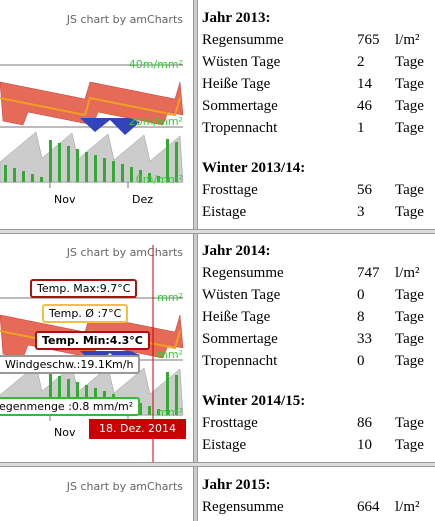  I want to click on stat-value: 86, so click(364, 423).